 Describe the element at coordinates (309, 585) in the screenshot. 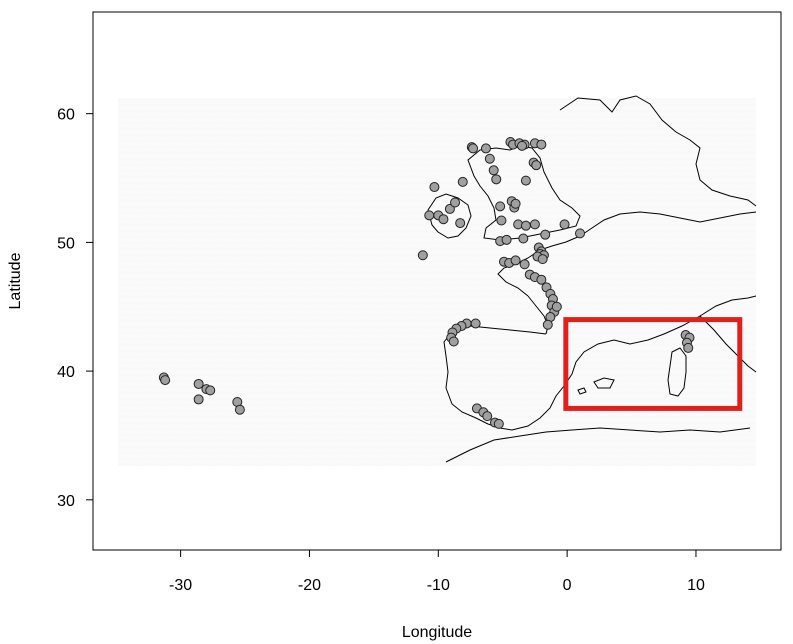

I see `x-tick-label: -20` at that location.